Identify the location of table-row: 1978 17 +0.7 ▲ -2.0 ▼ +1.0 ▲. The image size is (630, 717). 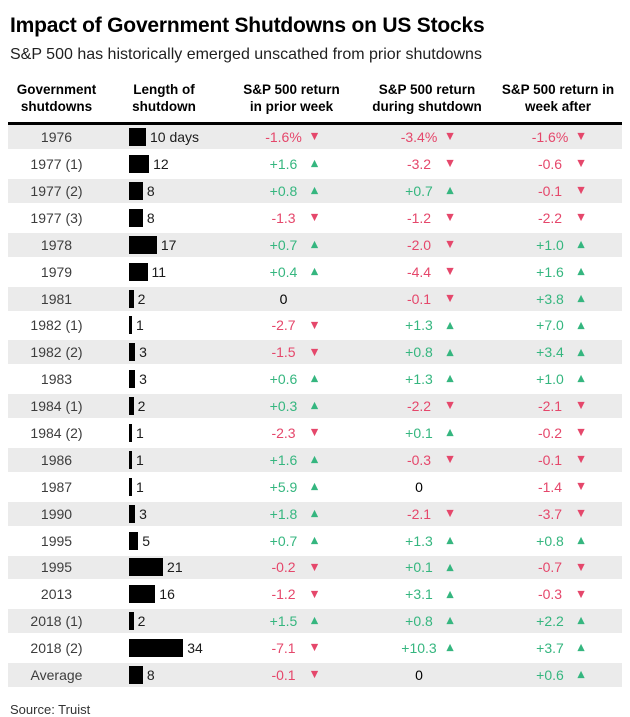
(315, 246).